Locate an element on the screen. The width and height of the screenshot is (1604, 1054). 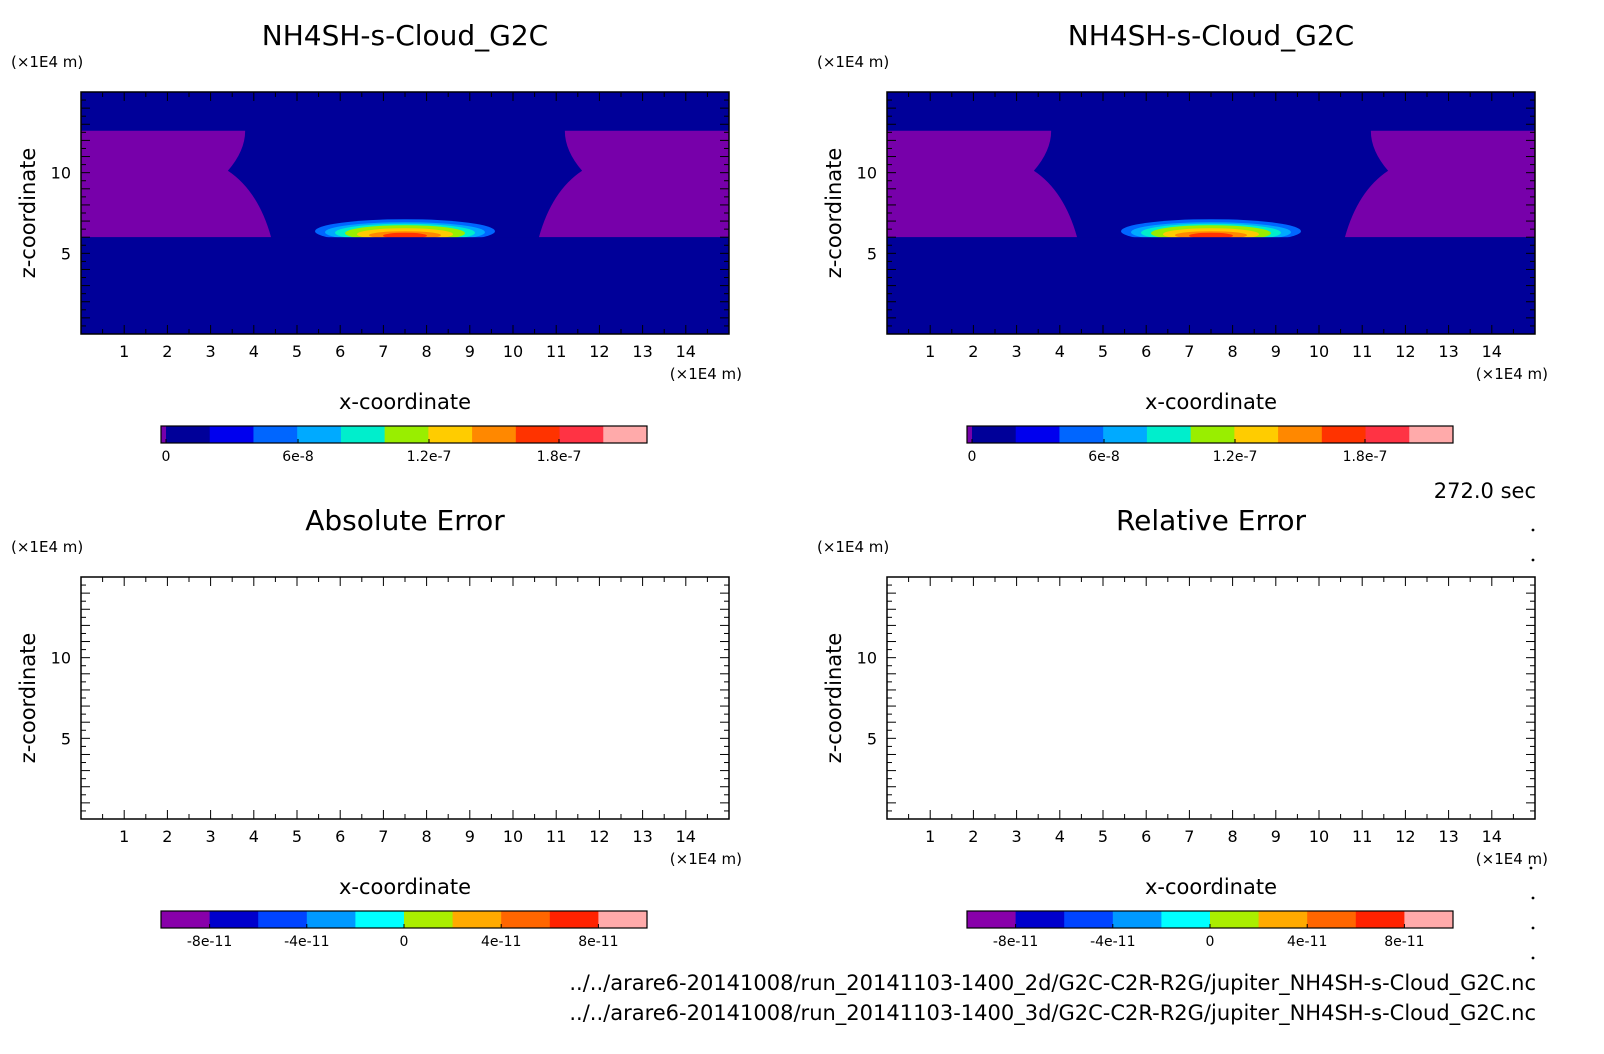
y-axis: 5 10 is located at coordinates (390, 698).